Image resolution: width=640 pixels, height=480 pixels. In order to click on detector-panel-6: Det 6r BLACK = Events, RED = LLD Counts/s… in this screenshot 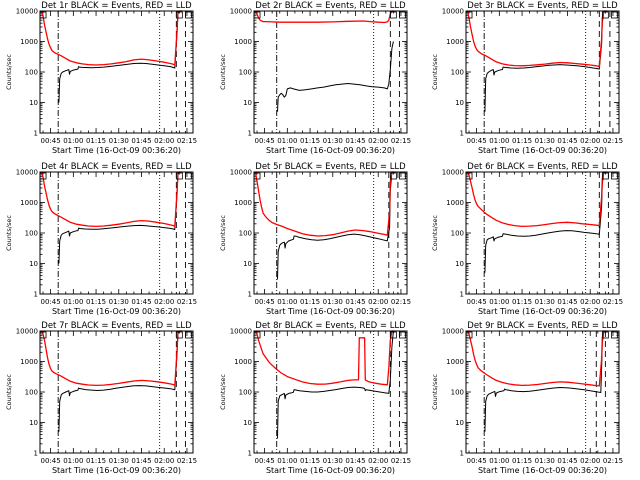, I will do `click(527, 239)`.